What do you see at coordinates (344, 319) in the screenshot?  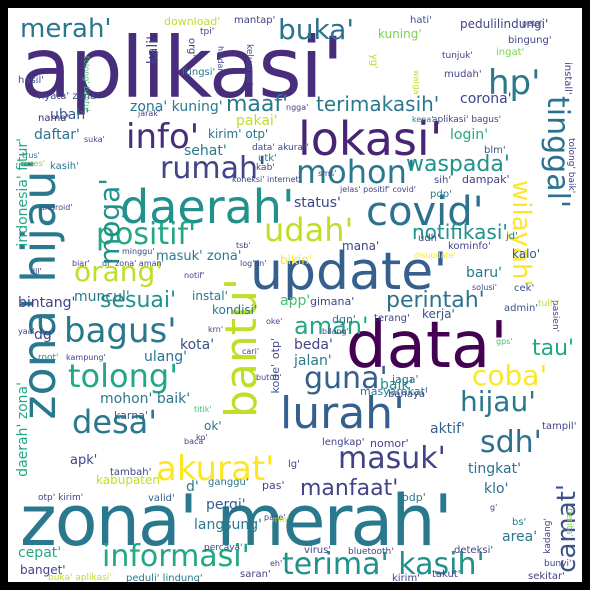 I see `word: dgn'` at bounding box center [344, 319].